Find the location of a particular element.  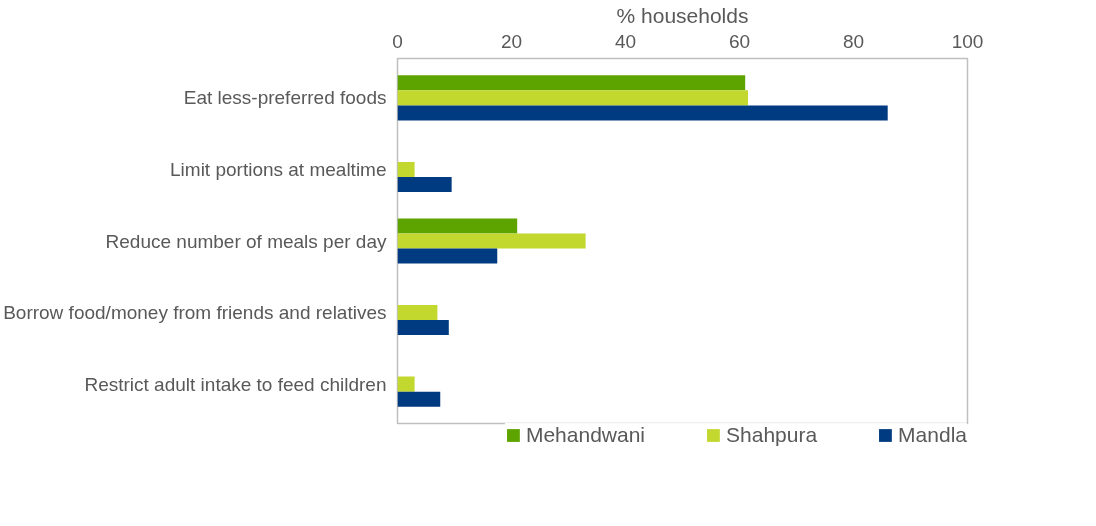

legend-label: Shahpura is located at coordinates (772, 435).